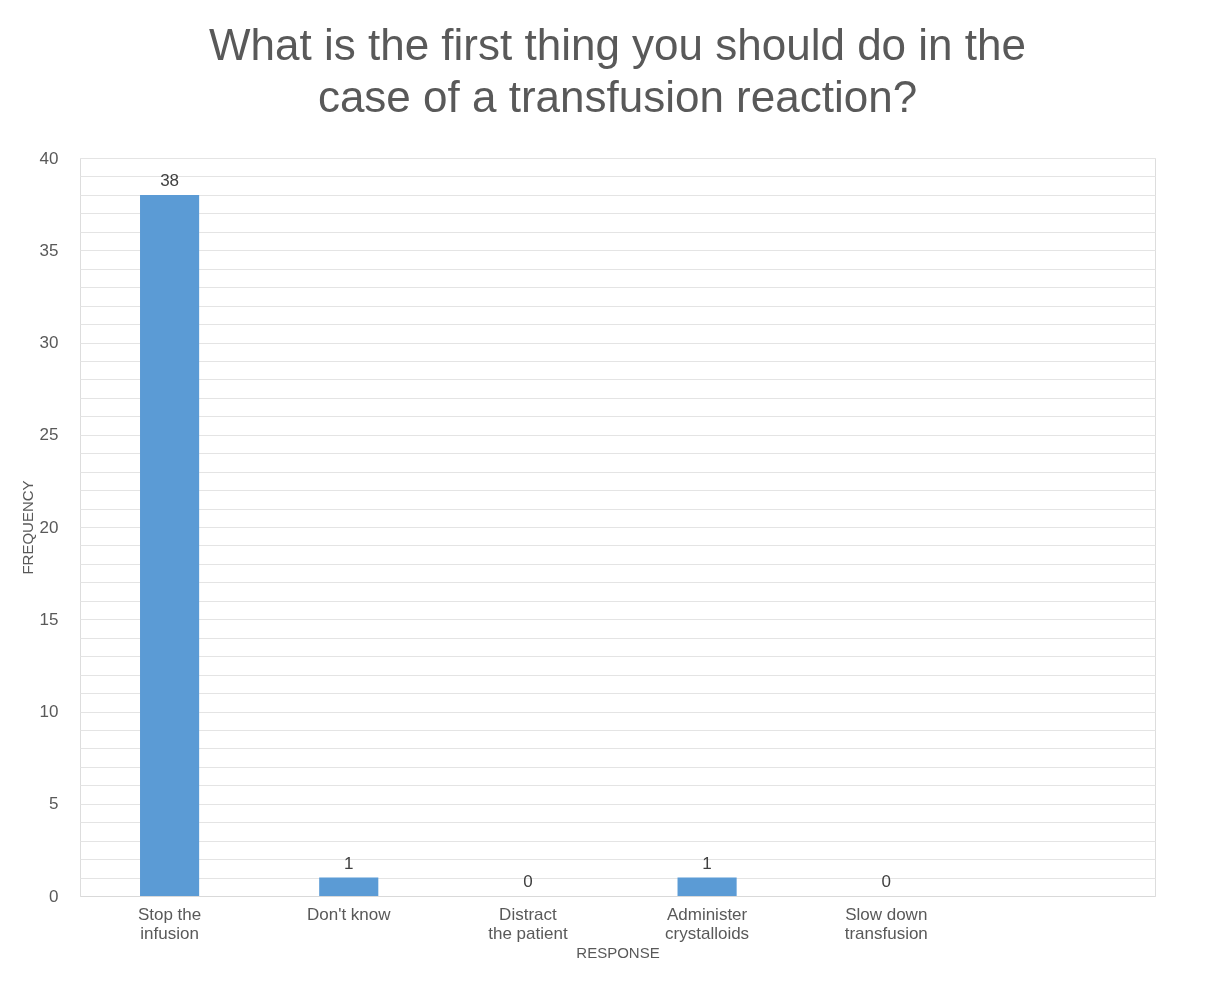 The height and width of the screenshot is (1006, 1218). I want to click on y-tick-label: 5, so click(54, 804).